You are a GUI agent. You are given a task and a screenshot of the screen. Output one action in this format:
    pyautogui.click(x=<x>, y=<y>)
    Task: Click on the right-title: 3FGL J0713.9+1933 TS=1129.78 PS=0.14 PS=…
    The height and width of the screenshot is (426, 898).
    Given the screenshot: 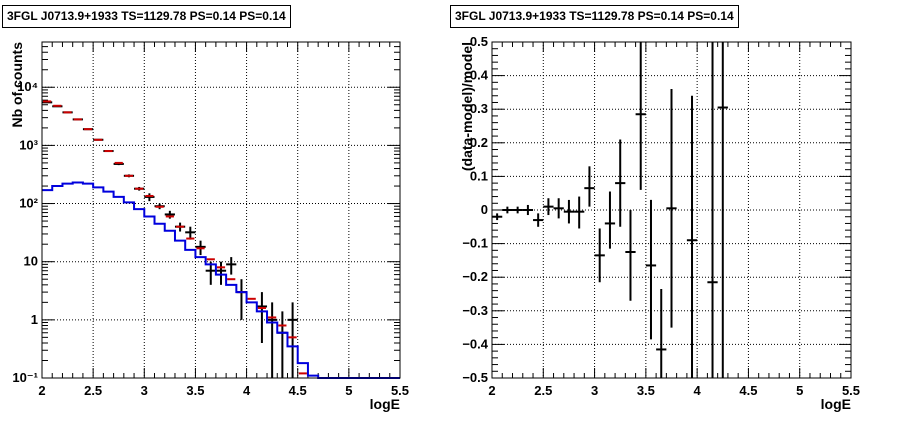 What is the action you would take?
    pyautogui.click(x=594, y=16)
    